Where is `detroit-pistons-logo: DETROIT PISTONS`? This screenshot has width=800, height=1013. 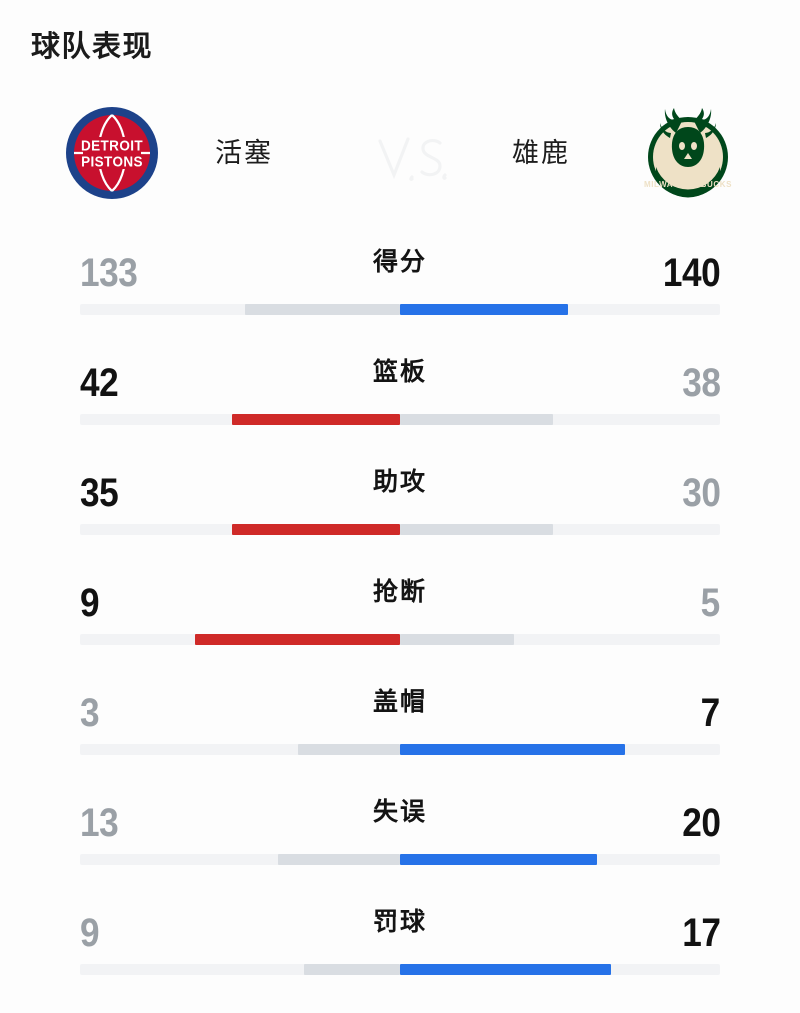 detroit-pistons-logo: DETROIT PISTONS is located at coordinates (112, 153).